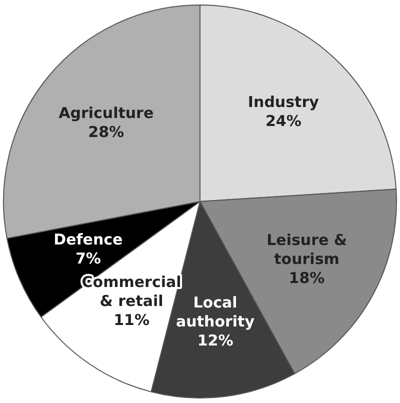 This screenshot has height=403, width=400. I want to click on slice-label: Leisure & tourism, so click(306, 249).